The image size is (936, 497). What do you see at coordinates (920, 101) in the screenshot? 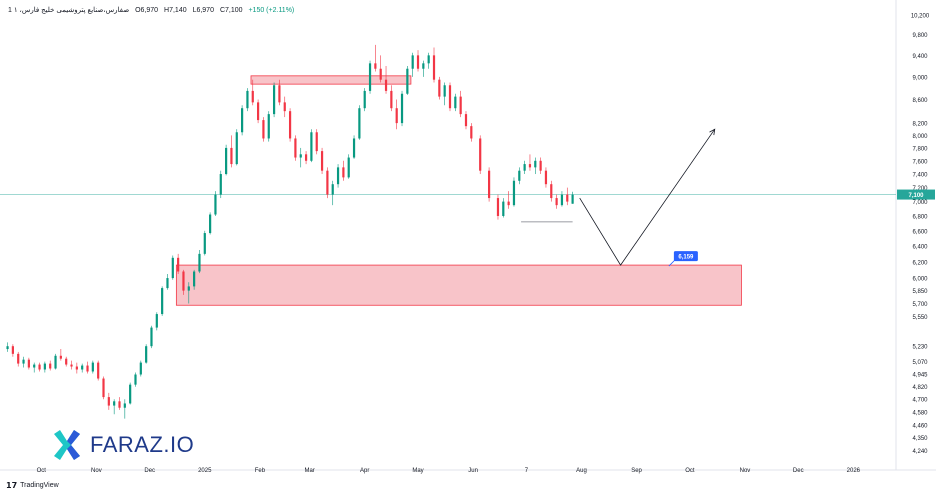
I see `y-tick-label: 8,600` at bounding box center [920, 101].